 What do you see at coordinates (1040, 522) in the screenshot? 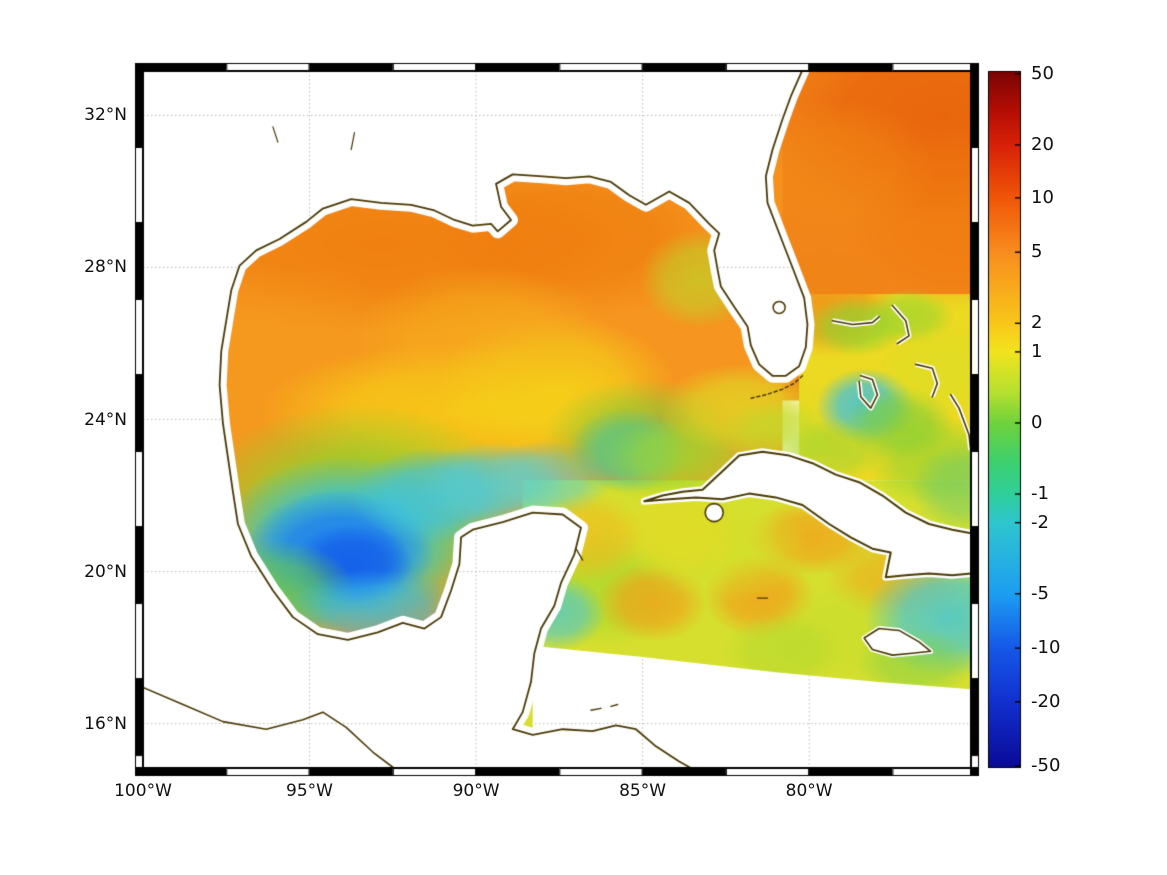
I see `colorbar-tick-label: -2` at bounding box center [1040, 522].